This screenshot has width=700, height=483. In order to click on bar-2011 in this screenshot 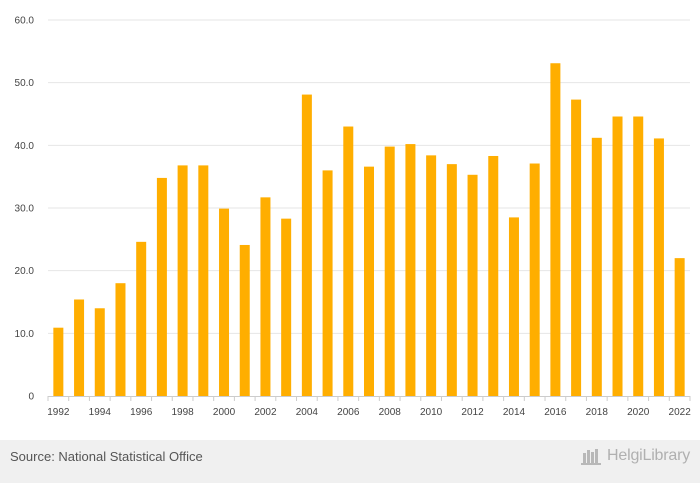, I will do `click(451, 280)`.